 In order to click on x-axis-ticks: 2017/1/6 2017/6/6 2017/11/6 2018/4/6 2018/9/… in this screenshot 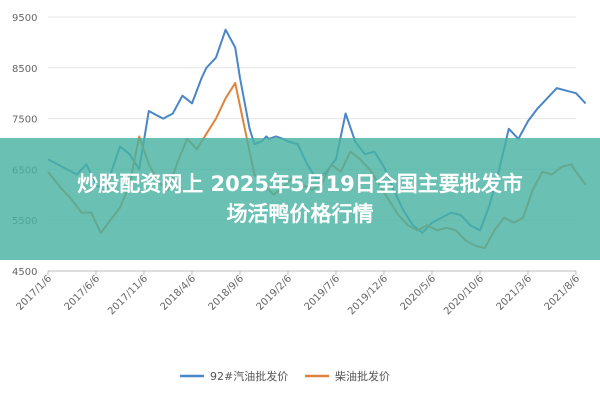, I will do `click(299, 294)`.